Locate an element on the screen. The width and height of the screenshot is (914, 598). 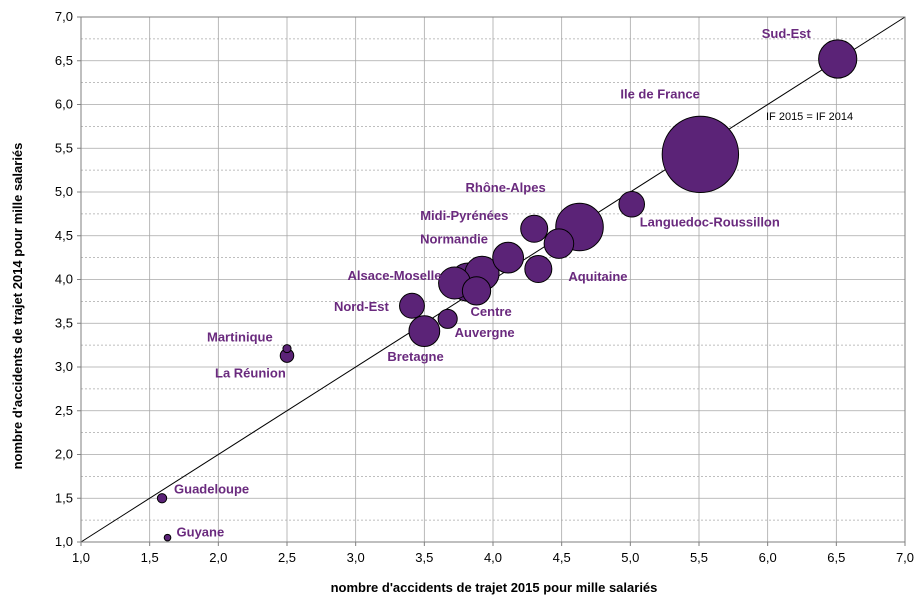
x-tick-label: 7,0 is located at coordinates (905, 557).